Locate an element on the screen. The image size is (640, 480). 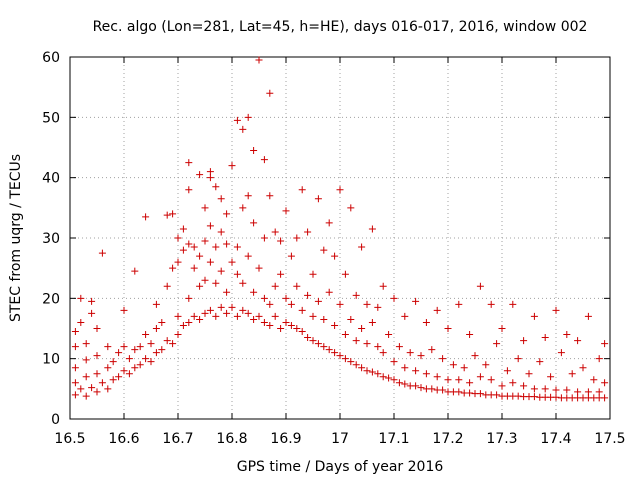
x-tick-label: 17.5 is located at coordinates (609, 439).